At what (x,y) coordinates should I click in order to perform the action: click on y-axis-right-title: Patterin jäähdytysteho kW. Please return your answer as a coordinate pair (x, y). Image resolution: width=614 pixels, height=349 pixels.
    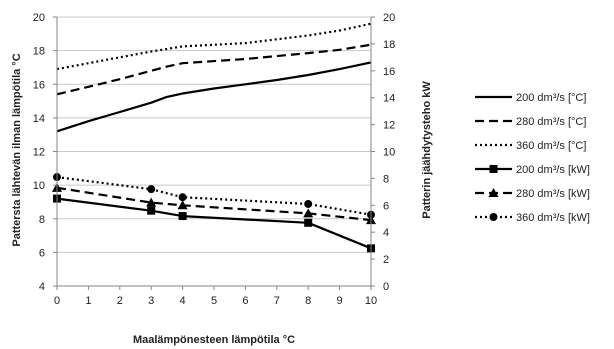
    Looking at the image, I should click on (427, 150).